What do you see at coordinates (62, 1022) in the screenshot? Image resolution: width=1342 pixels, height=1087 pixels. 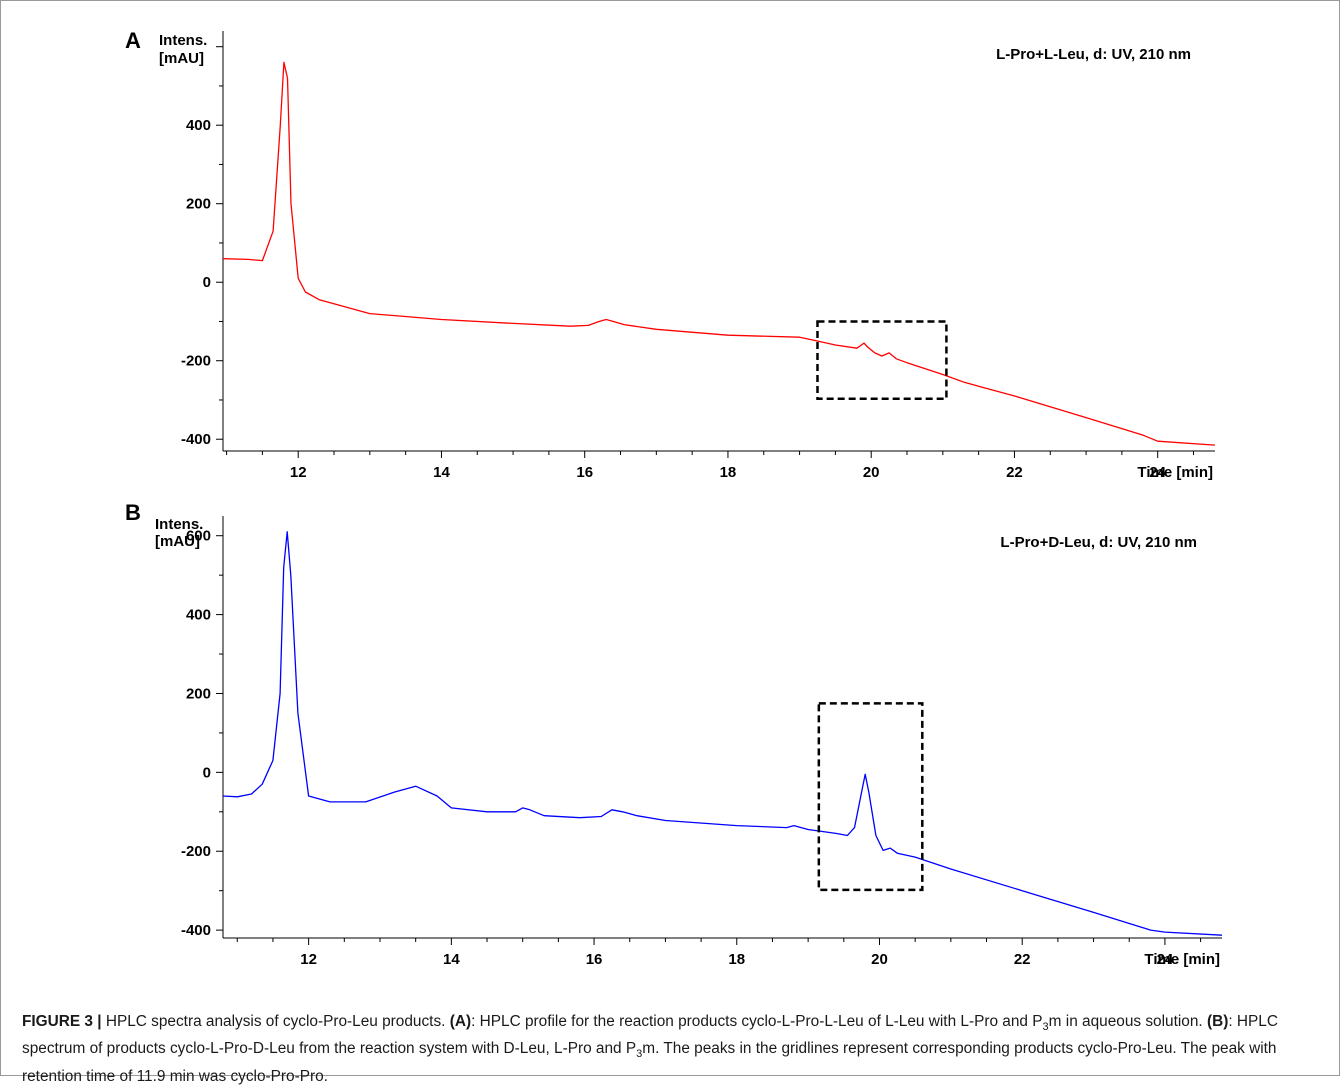 I see `caption-figure-label: FIGURE 3 |` at bounding box center [62, 1022].